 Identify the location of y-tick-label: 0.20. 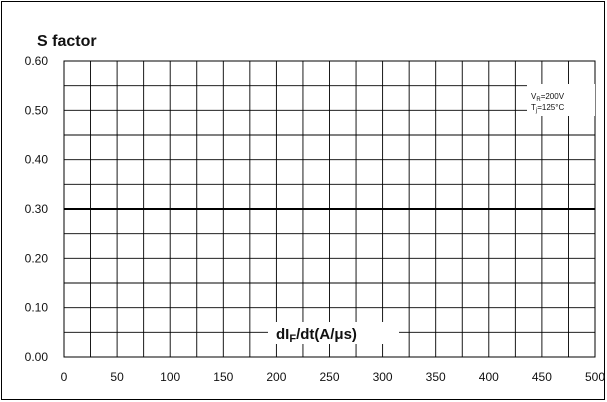
(37, 258).